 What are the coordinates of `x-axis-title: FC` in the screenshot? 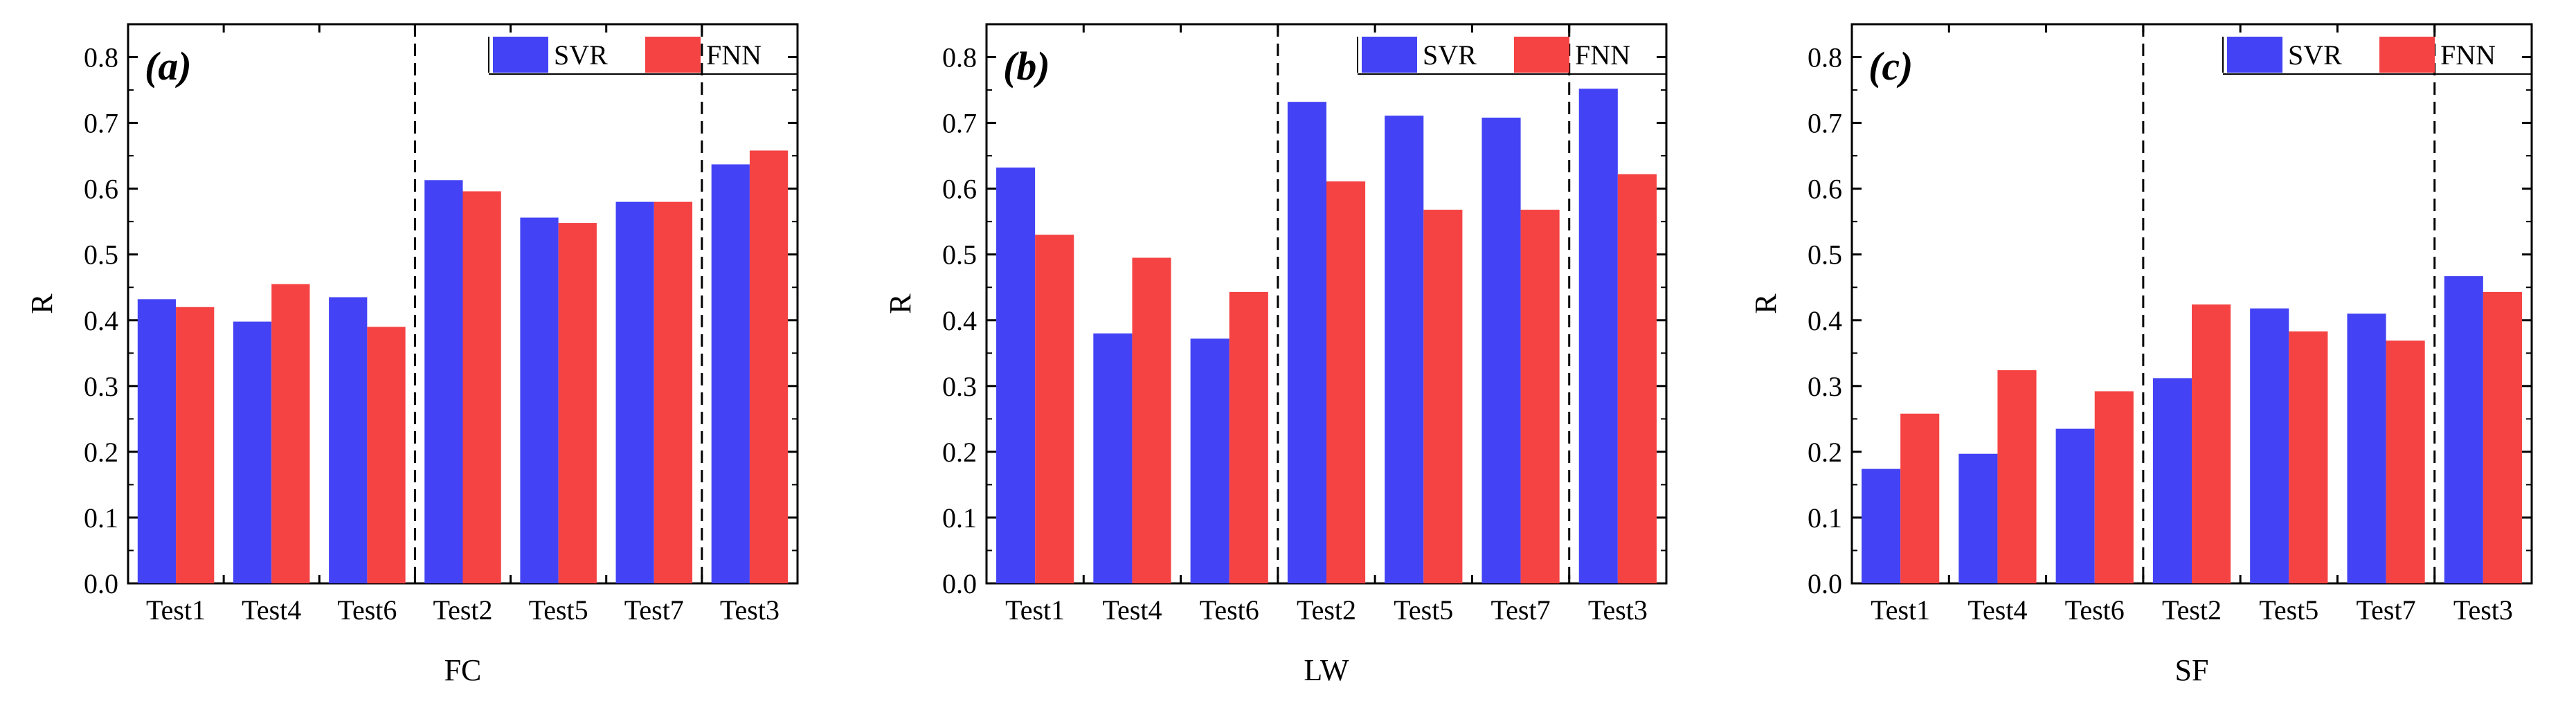 It's located at (463, 670).